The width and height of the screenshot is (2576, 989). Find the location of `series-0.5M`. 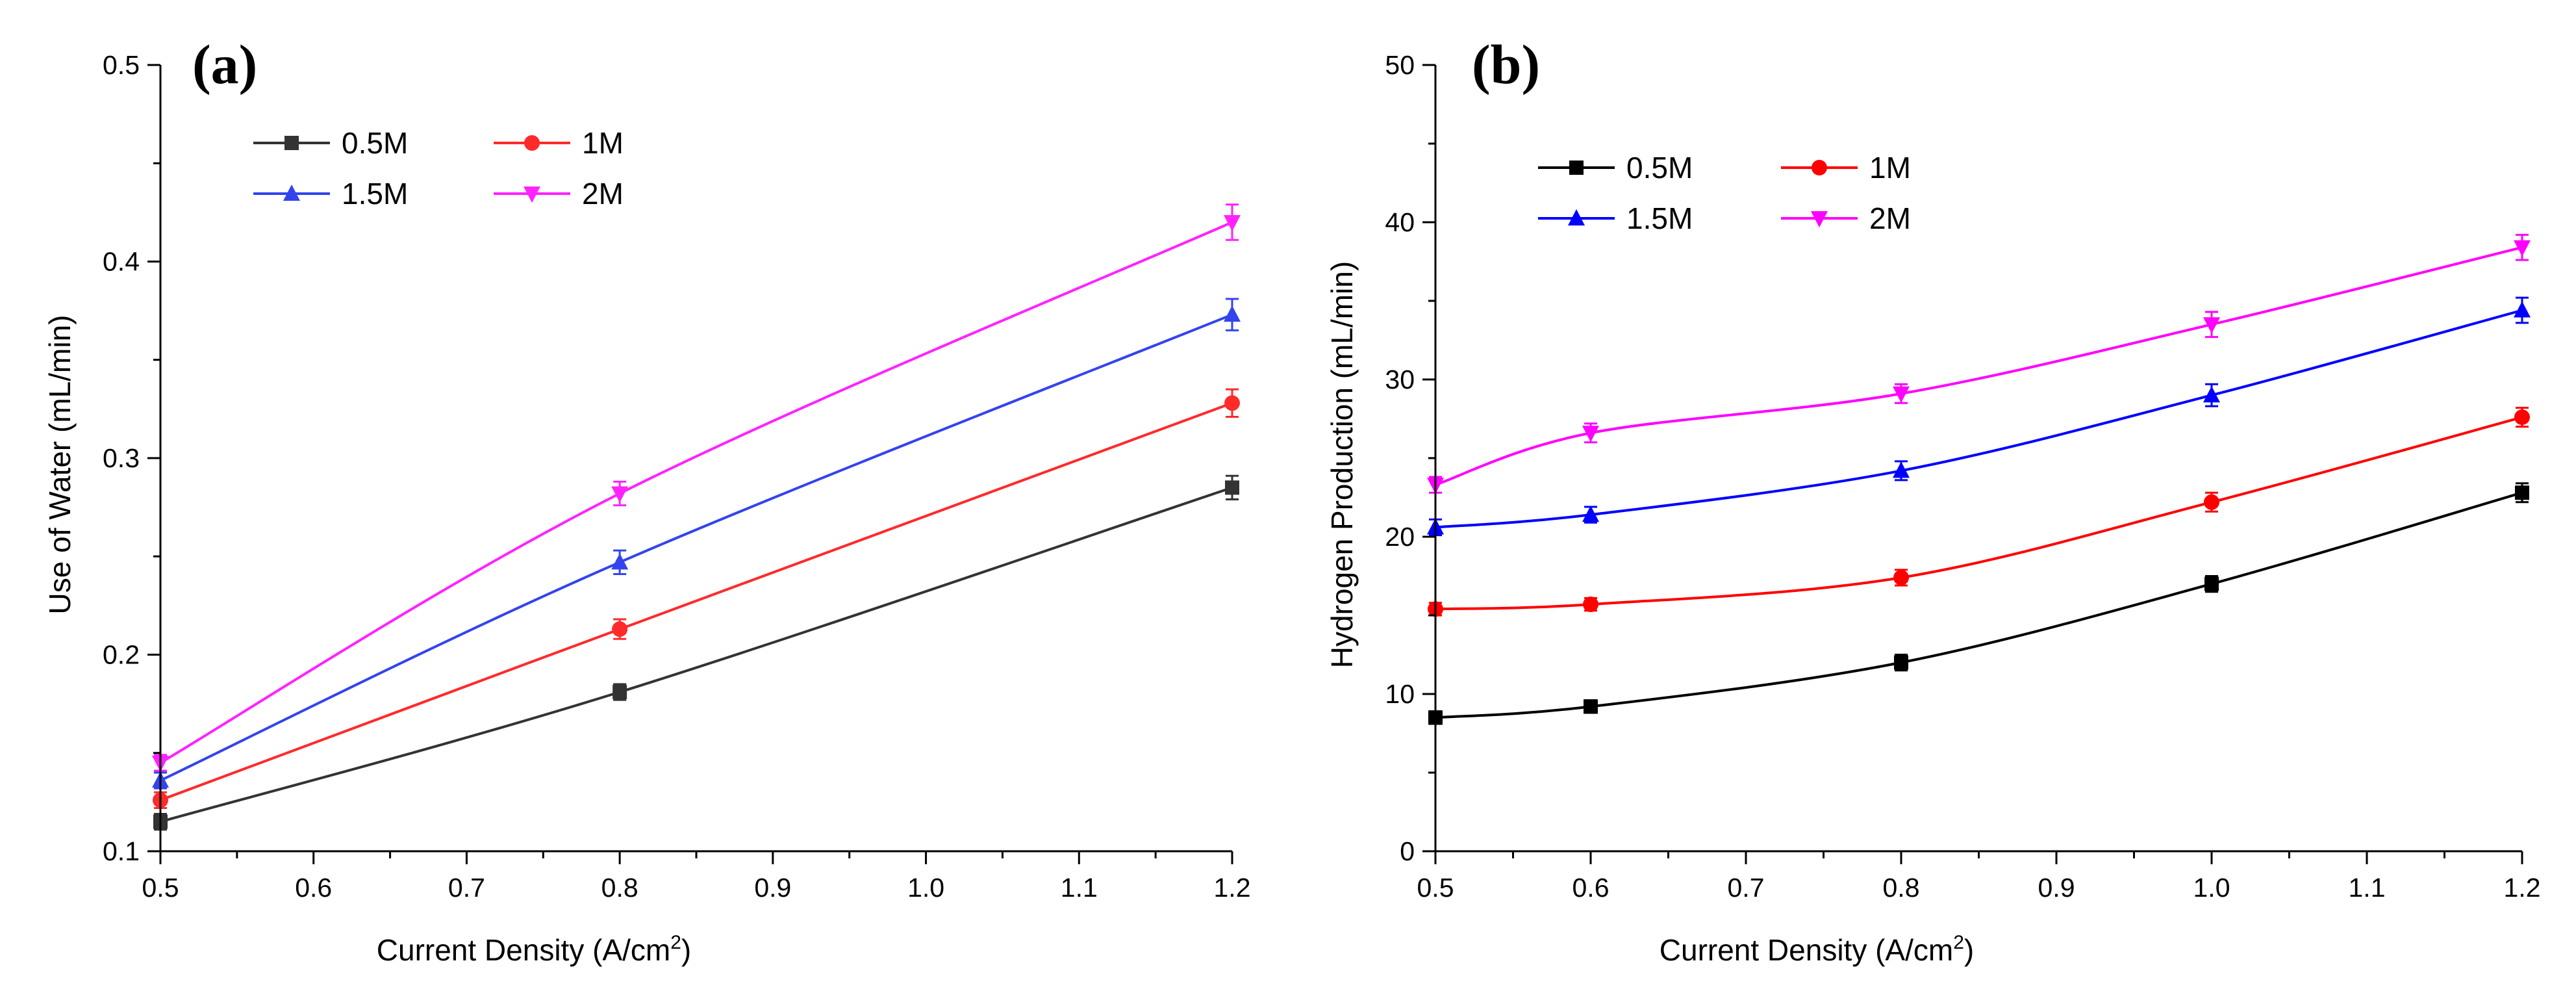

series-0.5M is located at coordinates (1978, 603).